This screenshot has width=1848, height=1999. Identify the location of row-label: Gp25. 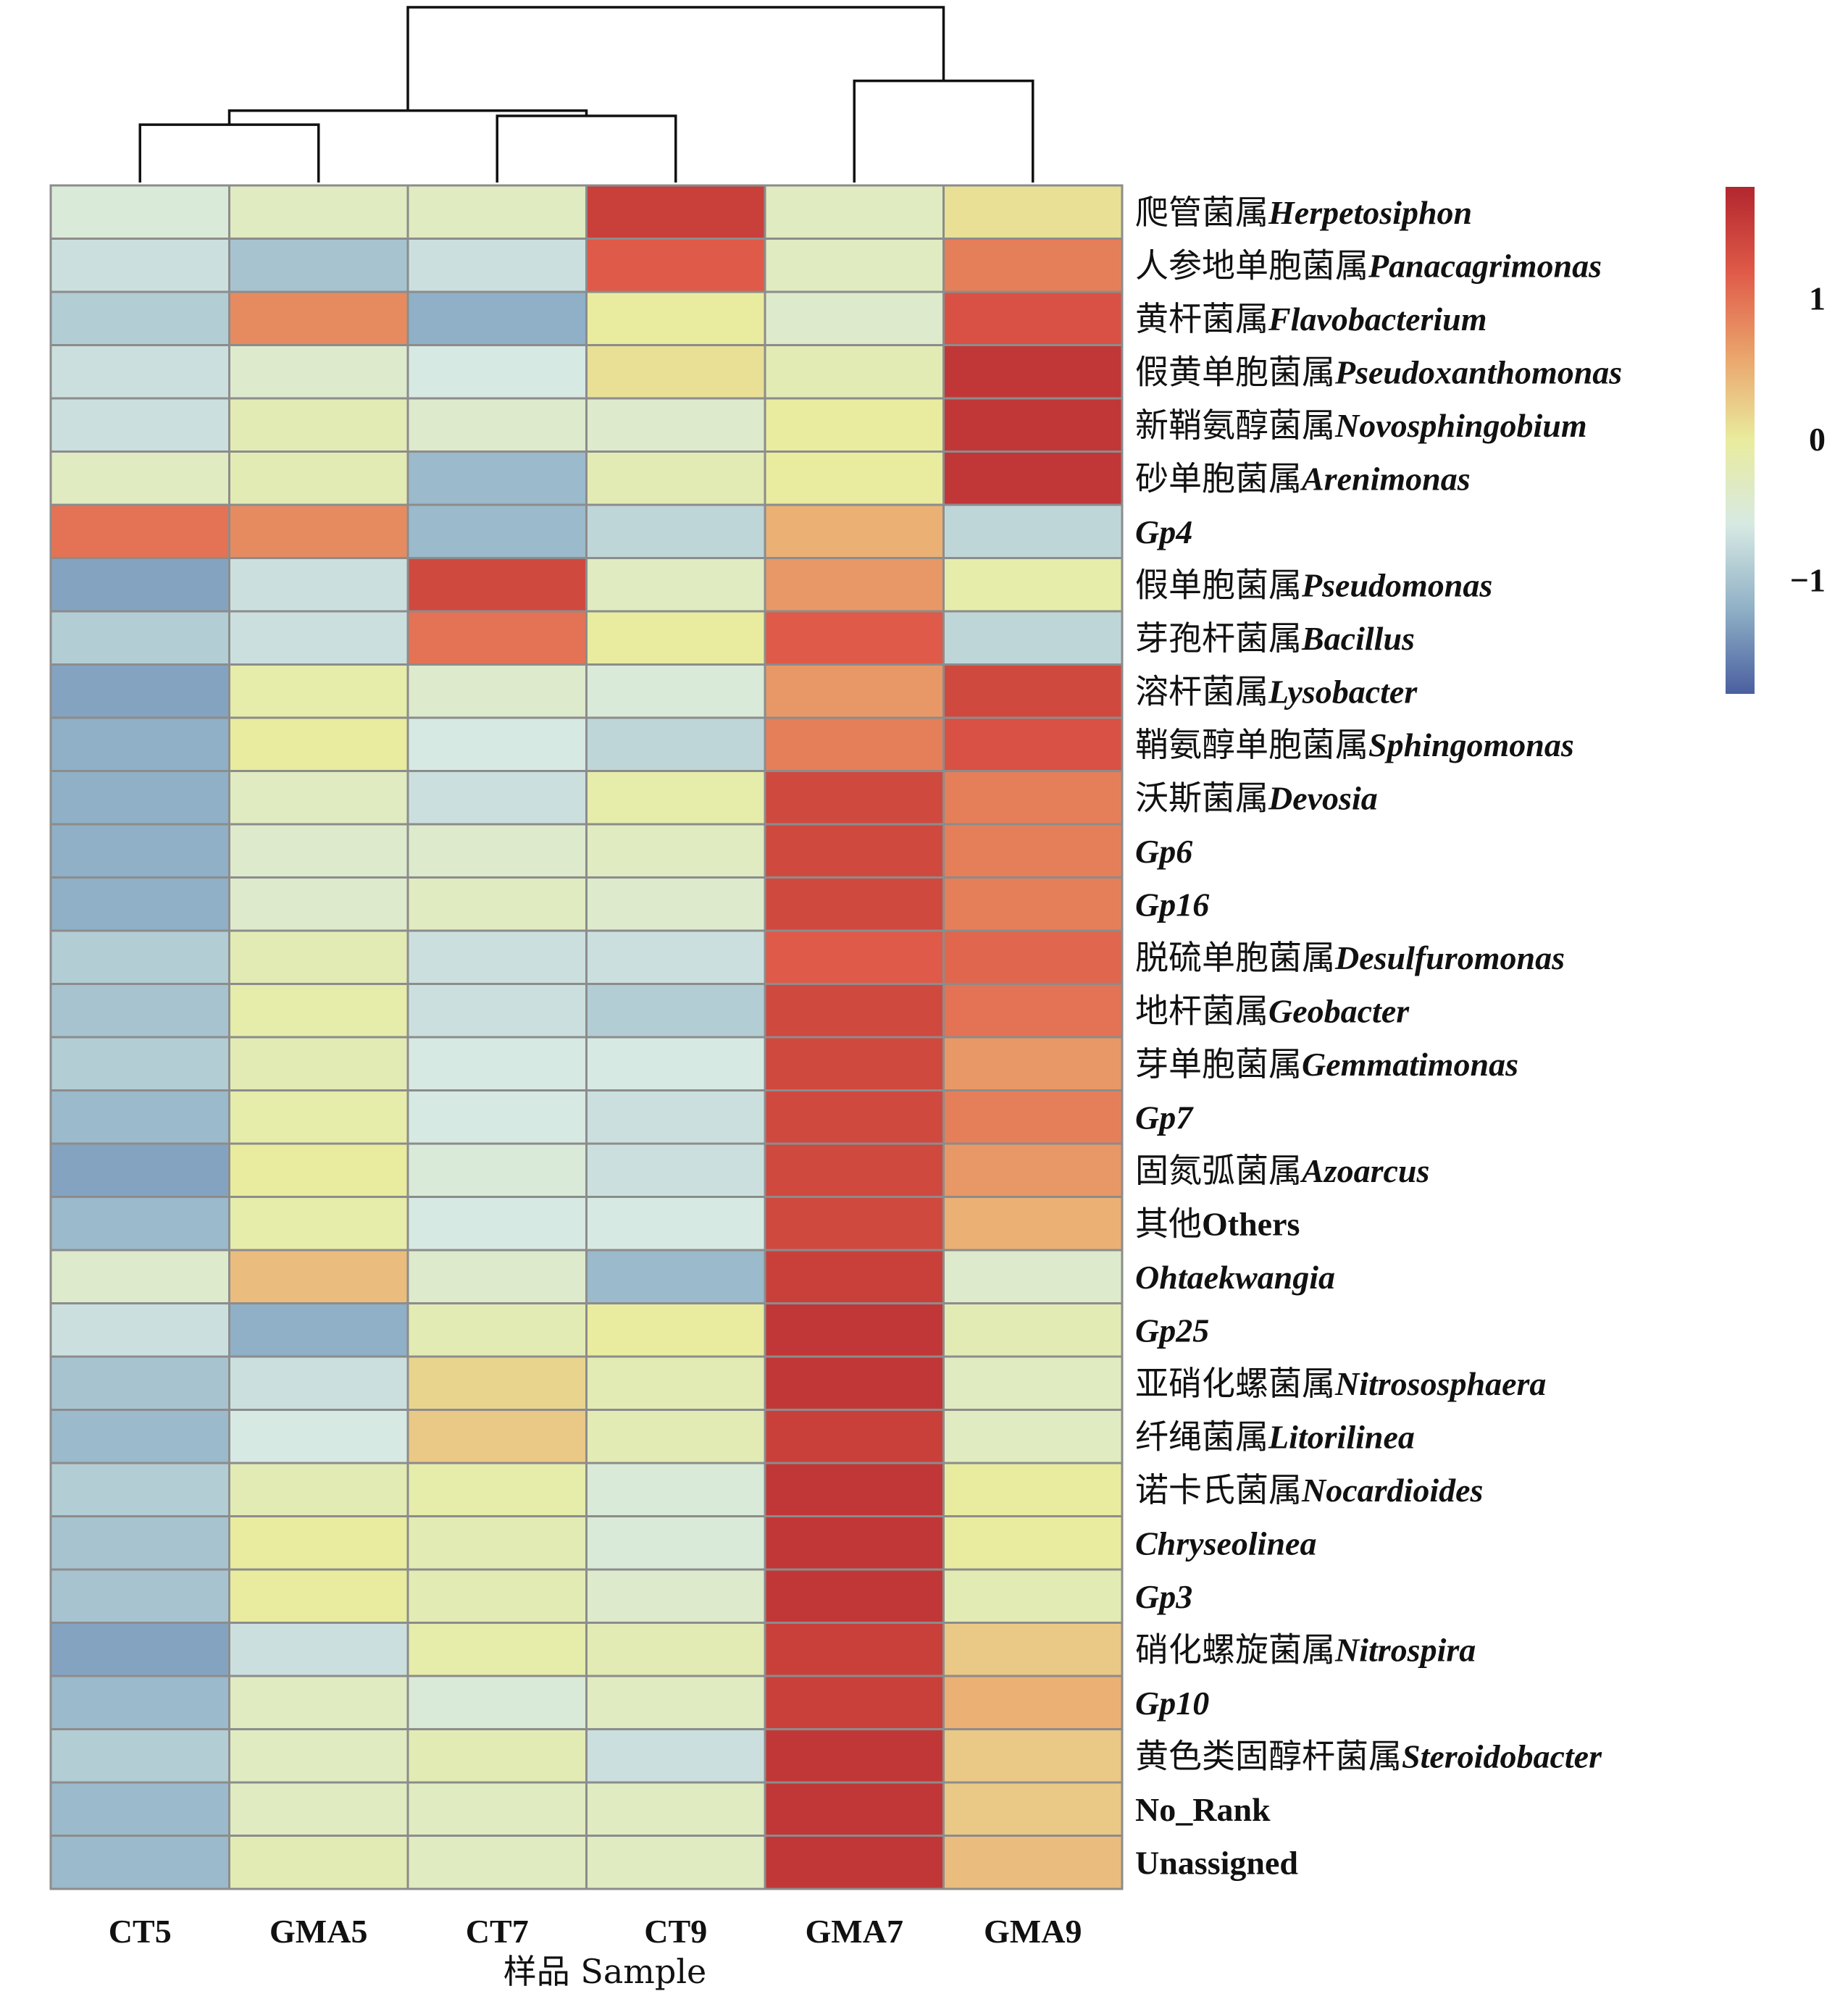
(1172, 1330).